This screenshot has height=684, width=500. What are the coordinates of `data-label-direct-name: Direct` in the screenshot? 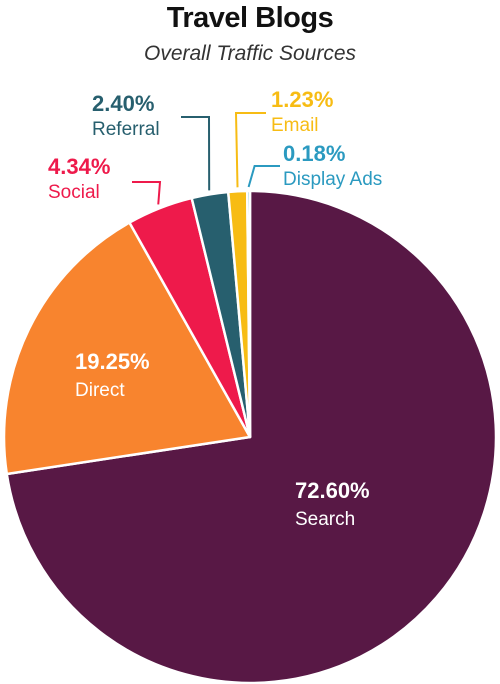 It's located at (100, 390).